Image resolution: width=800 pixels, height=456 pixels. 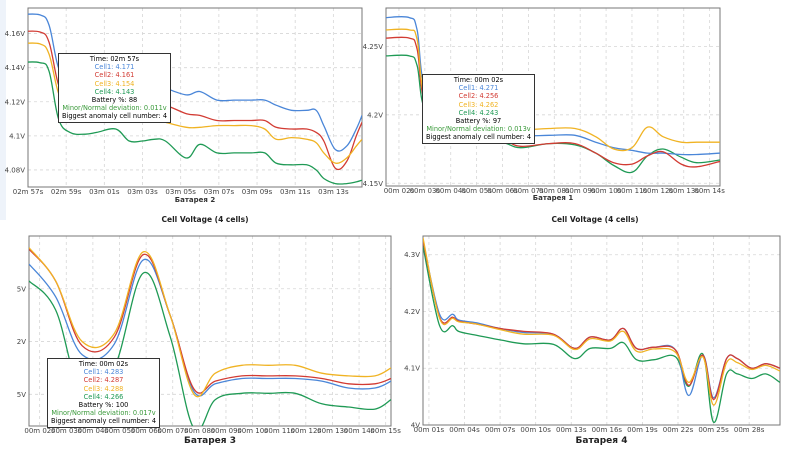 I want to click on tooltip-cell3: Cell3: 4.262, so click(x=478, y=104).